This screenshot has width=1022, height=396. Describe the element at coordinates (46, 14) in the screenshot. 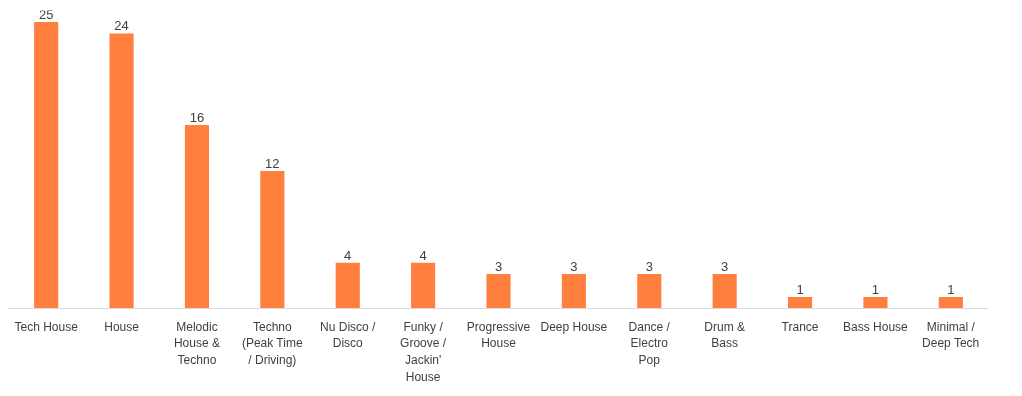

I see `data-label: 25` at that location.